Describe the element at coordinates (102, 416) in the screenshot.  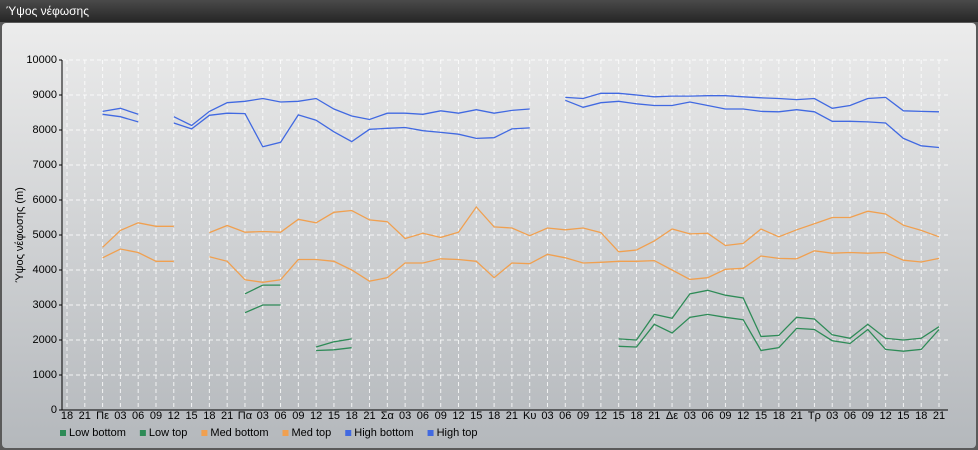
I see `x-tick-label: Πε` at that location.